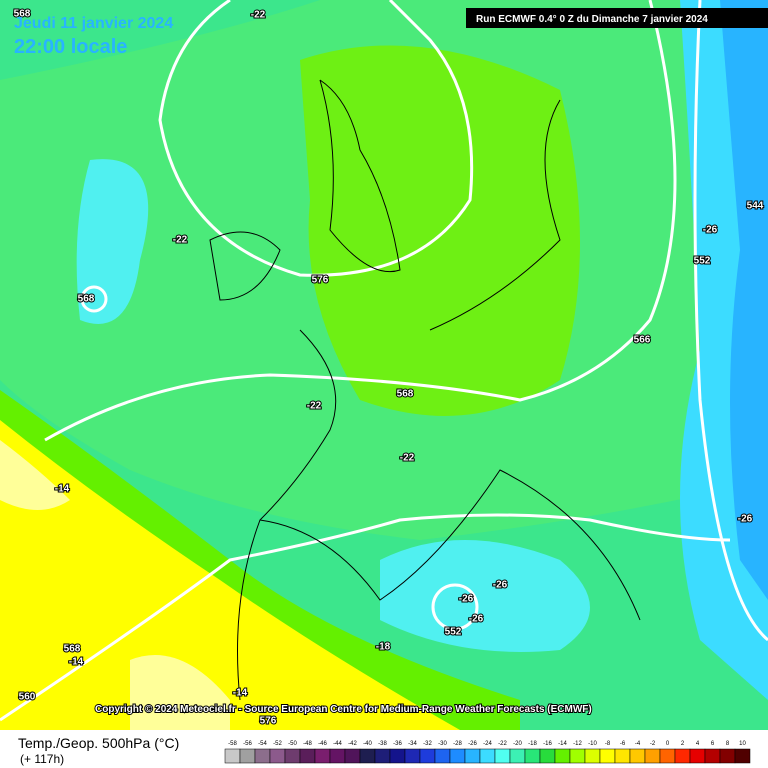 This screenshot has width=768, height=768. I want to click on legend-label: -8, so click(608, 744).